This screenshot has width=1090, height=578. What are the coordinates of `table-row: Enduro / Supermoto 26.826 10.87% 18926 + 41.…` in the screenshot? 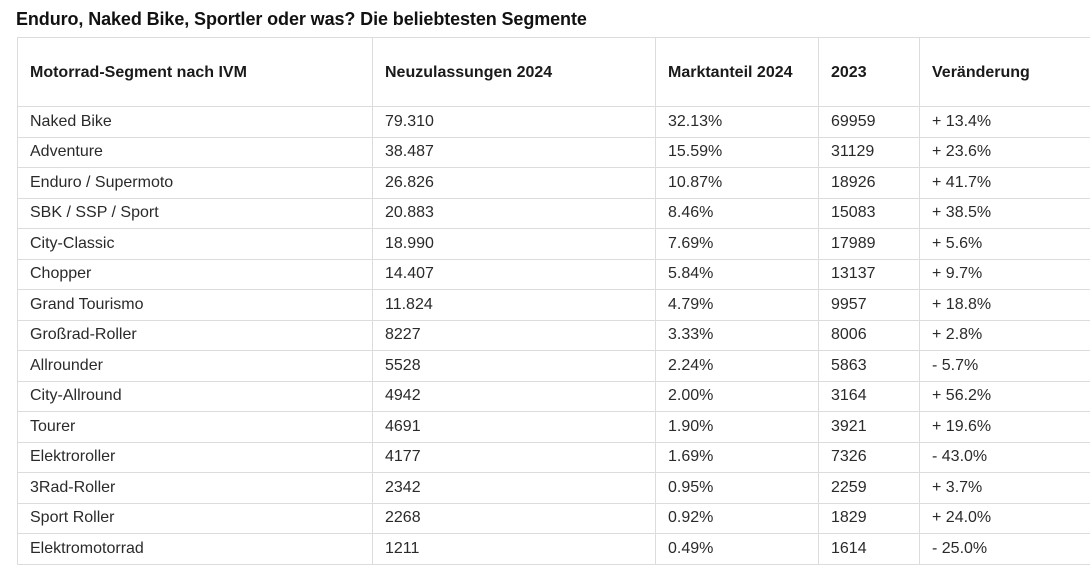 It's located at (553, 183).